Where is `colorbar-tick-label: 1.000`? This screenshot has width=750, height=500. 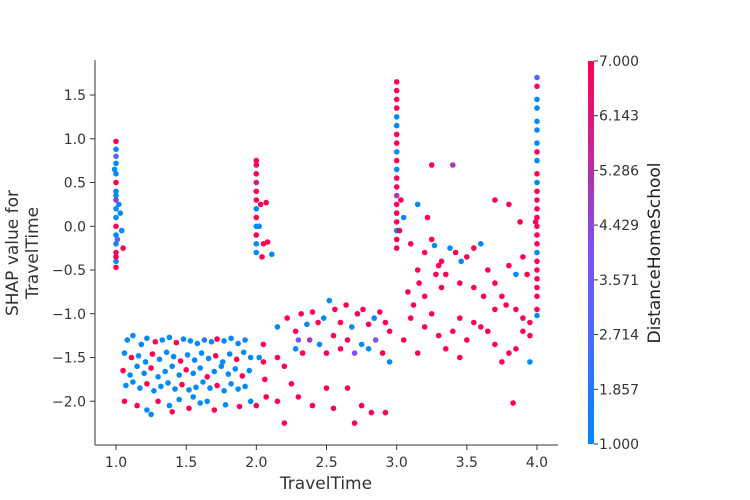 colorbar-tick-label: 1.000 is located at coordinates (619, 445).